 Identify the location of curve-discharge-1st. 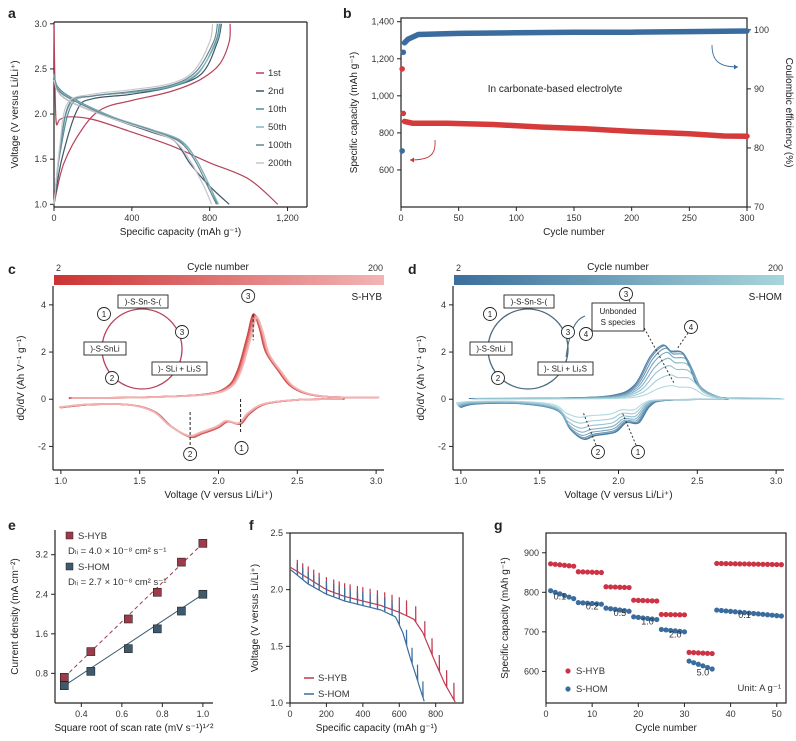
(166, 114).